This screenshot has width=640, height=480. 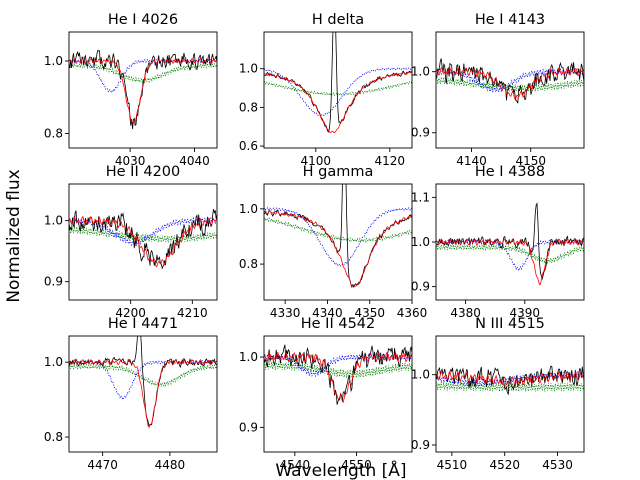 I want to click on panel-3: He I 4143 4140 4150 0.9 1.0, so click(x=498, y=90).